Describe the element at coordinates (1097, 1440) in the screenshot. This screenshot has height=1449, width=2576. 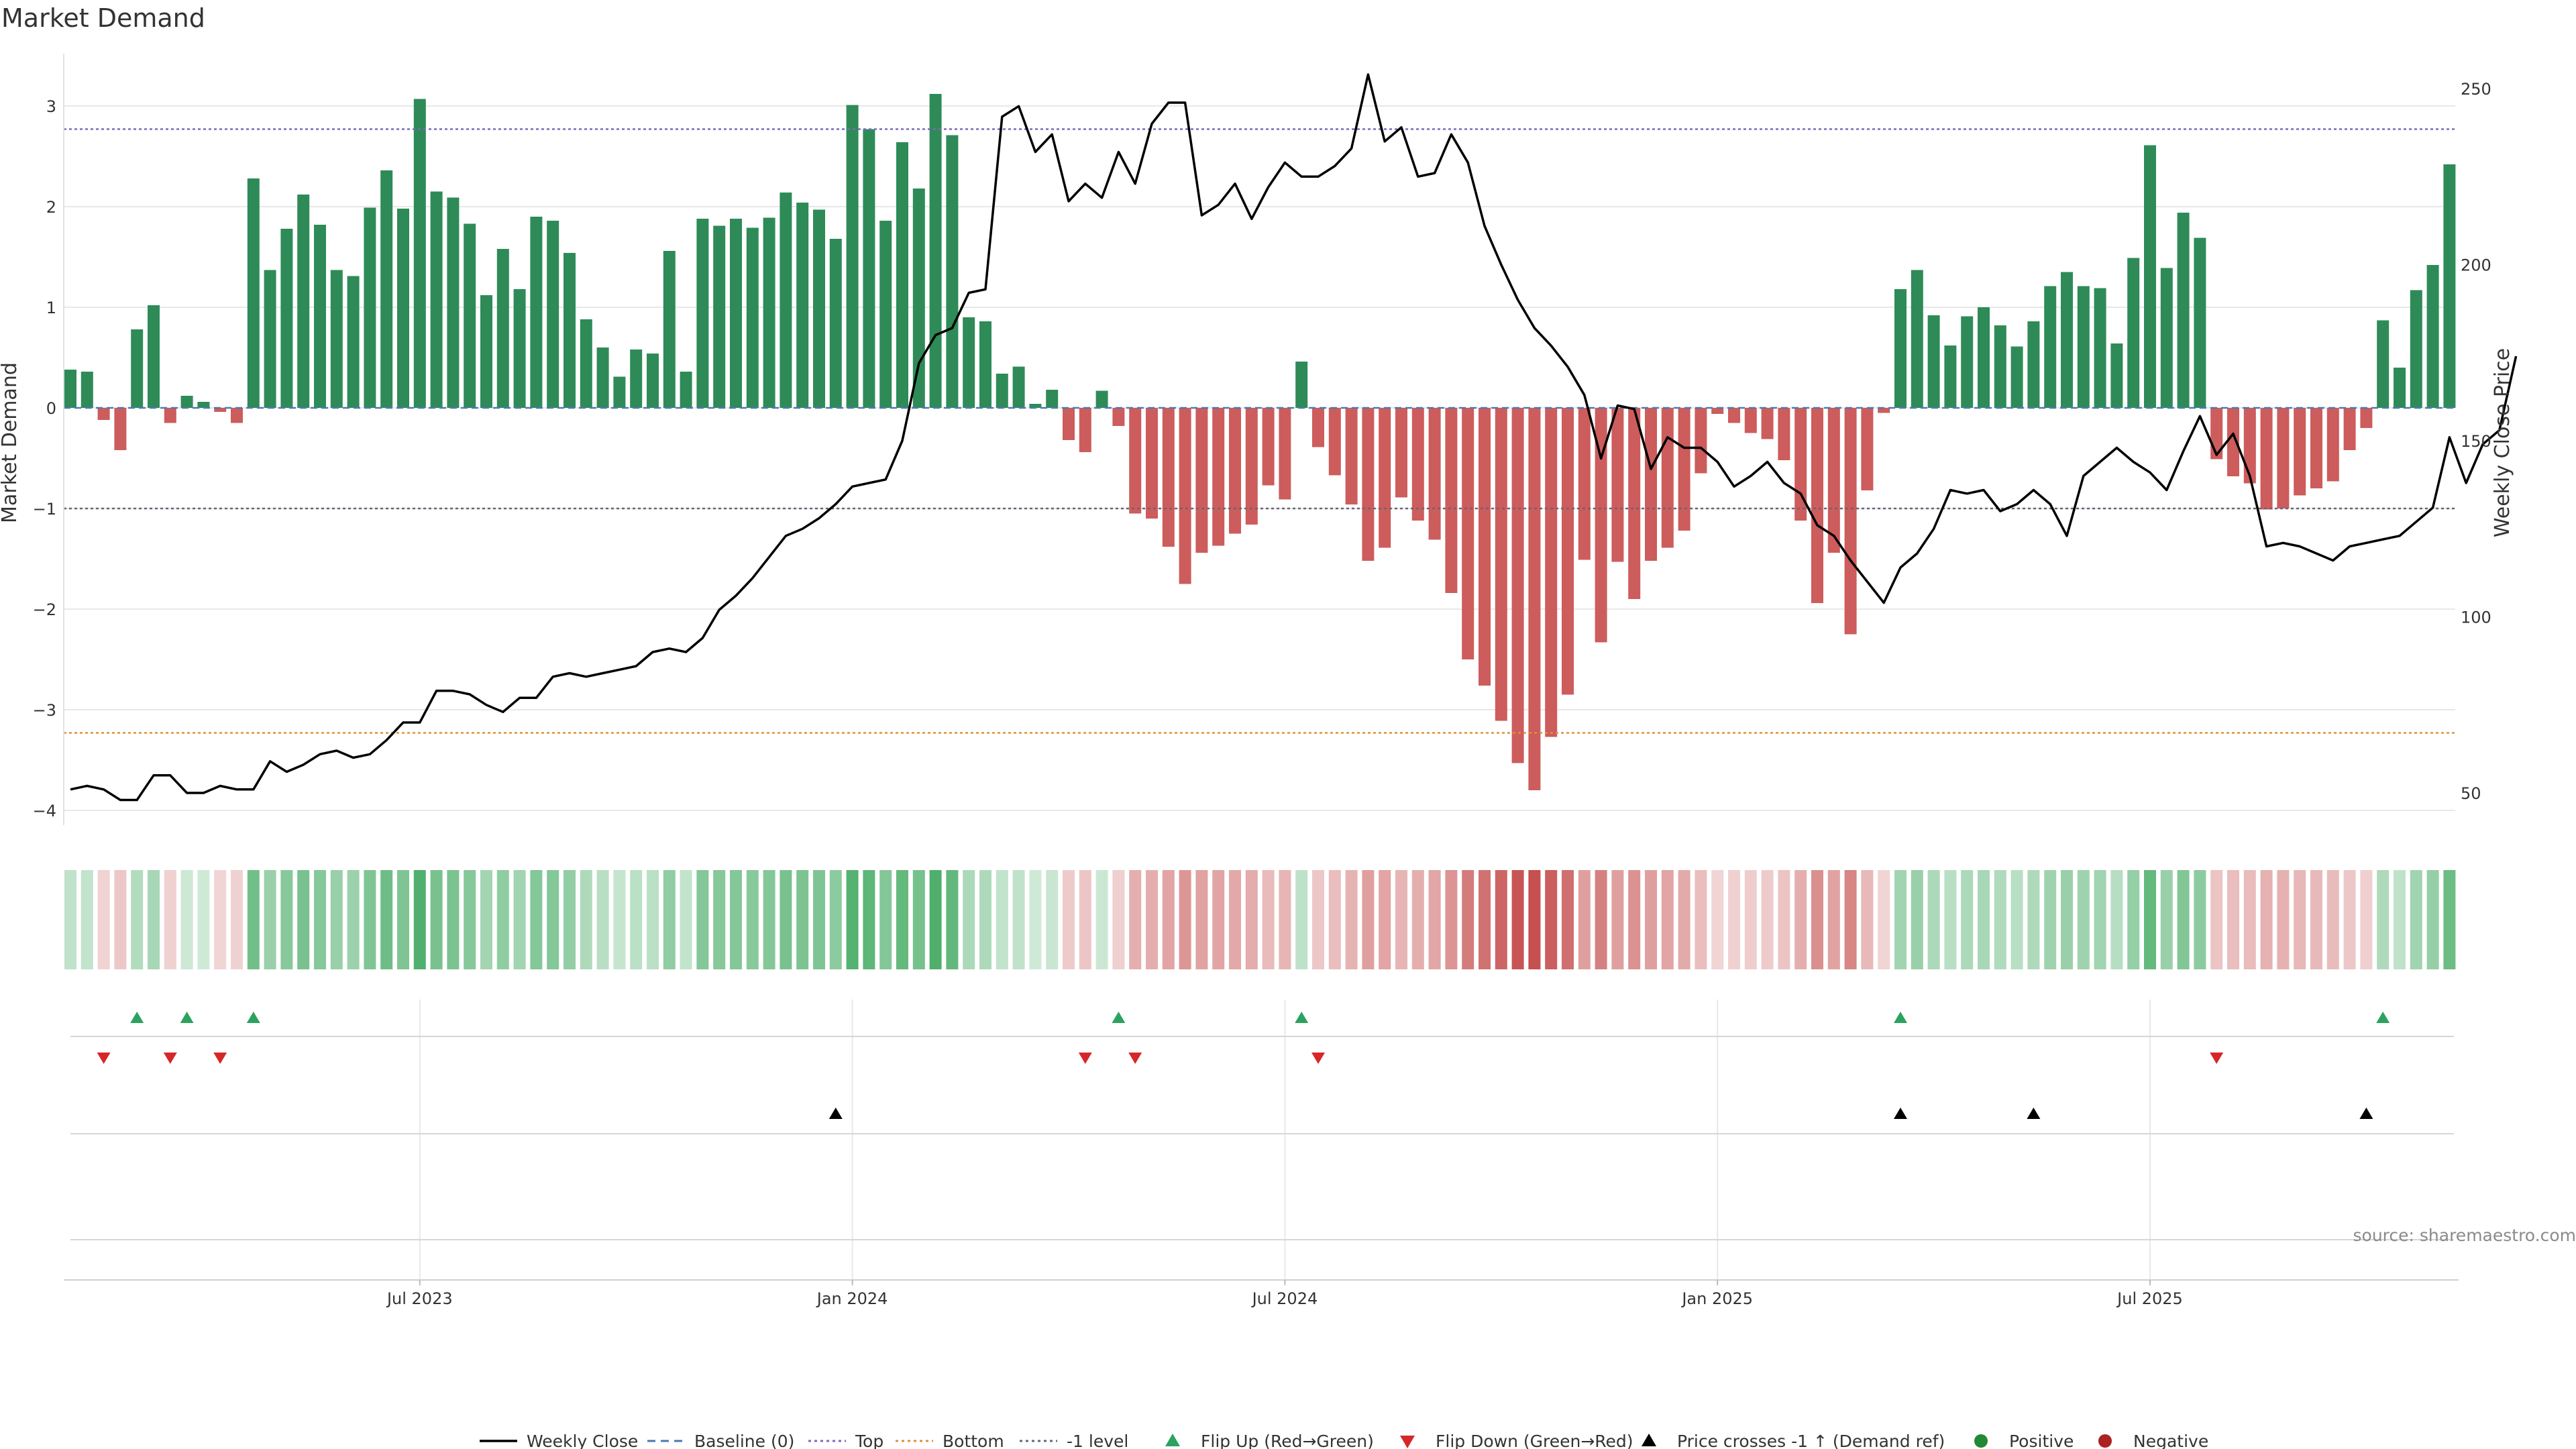
I see `legend-label: -1 level` at that location.